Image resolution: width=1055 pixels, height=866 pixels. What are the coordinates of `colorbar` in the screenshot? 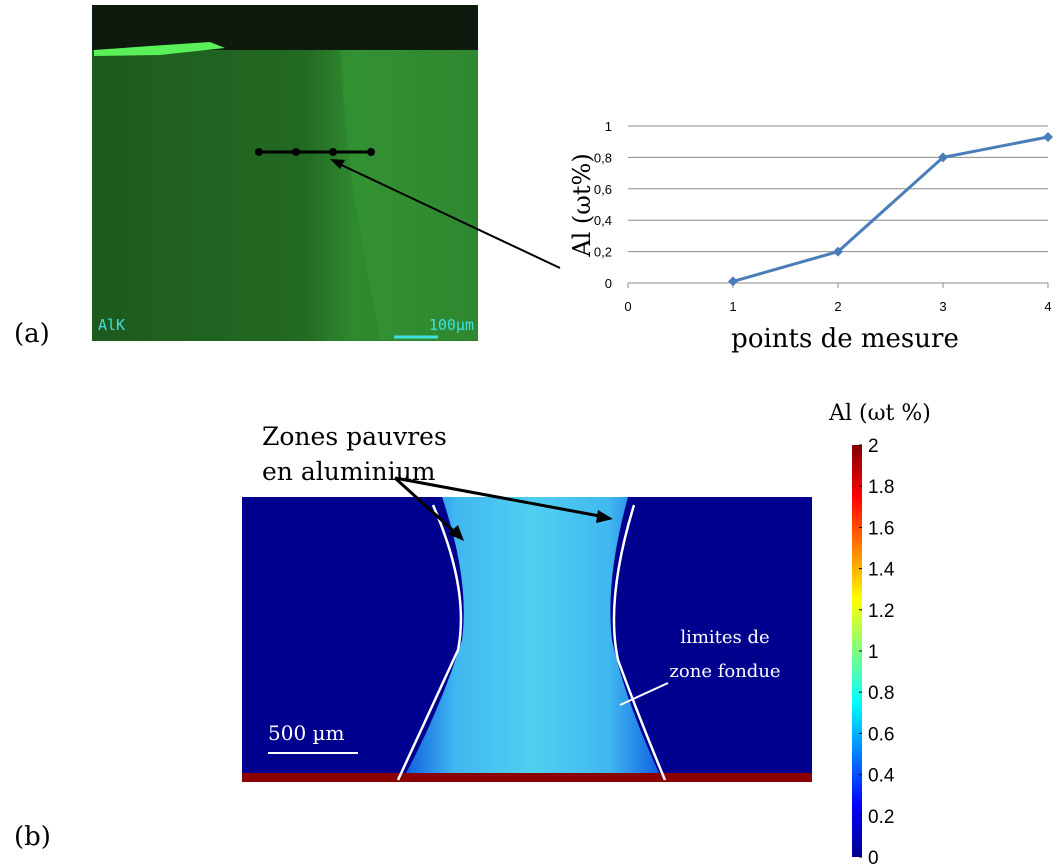 It's located at (857, 651).